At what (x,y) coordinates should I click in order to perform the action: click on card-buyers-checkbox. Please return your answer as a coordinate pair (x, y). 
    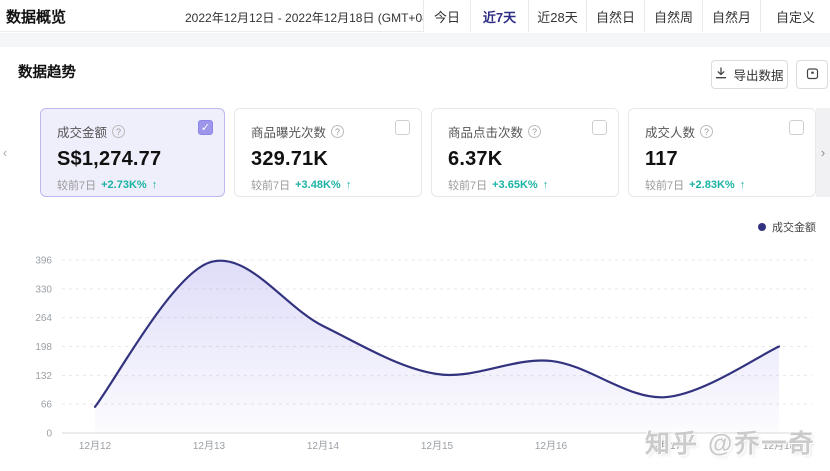
    Looking at the image, I should click on (796, 127).